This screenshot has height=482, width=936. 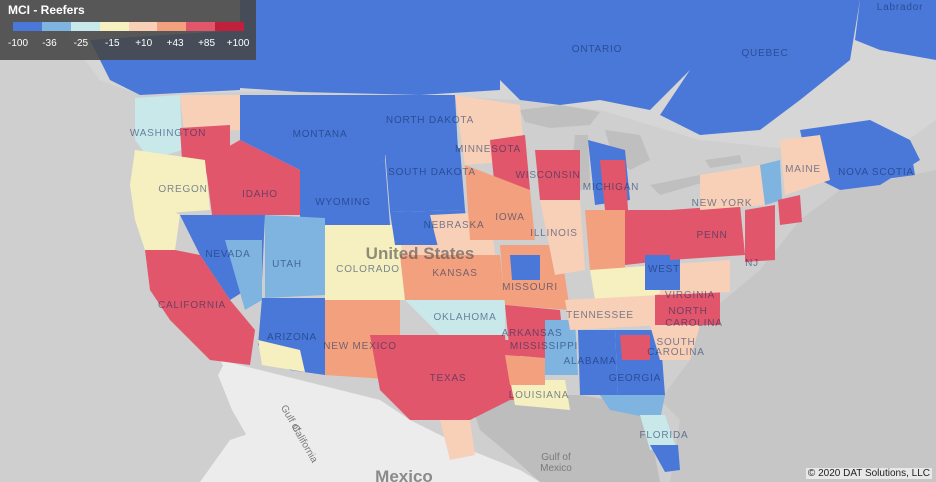 I want to click on region-louisiana, so click(x=540, y=395).